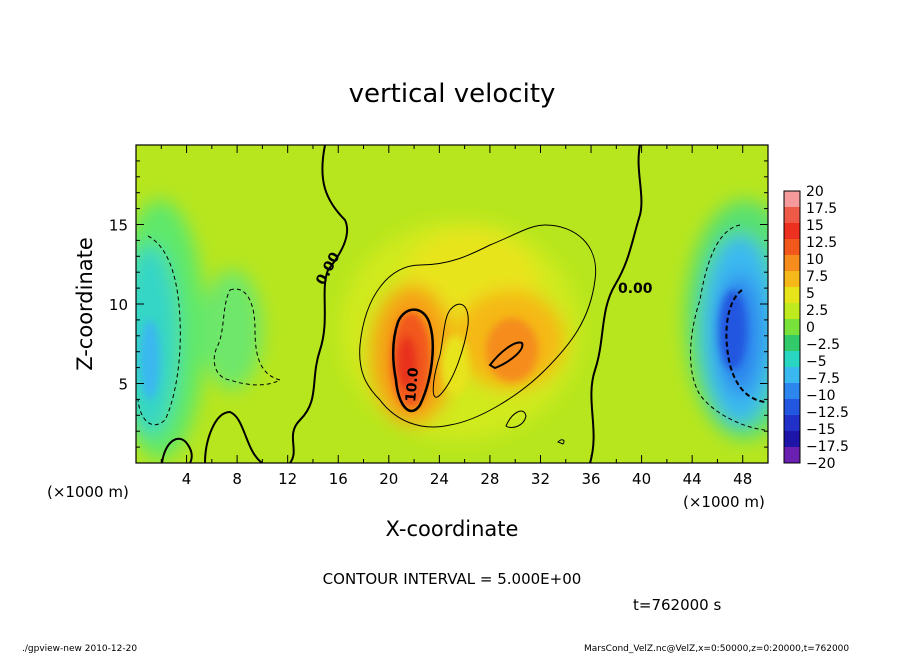 The width and height of the screenshot is (904, 654). I want to click on x-tick-label: 20, so click(388, 479).